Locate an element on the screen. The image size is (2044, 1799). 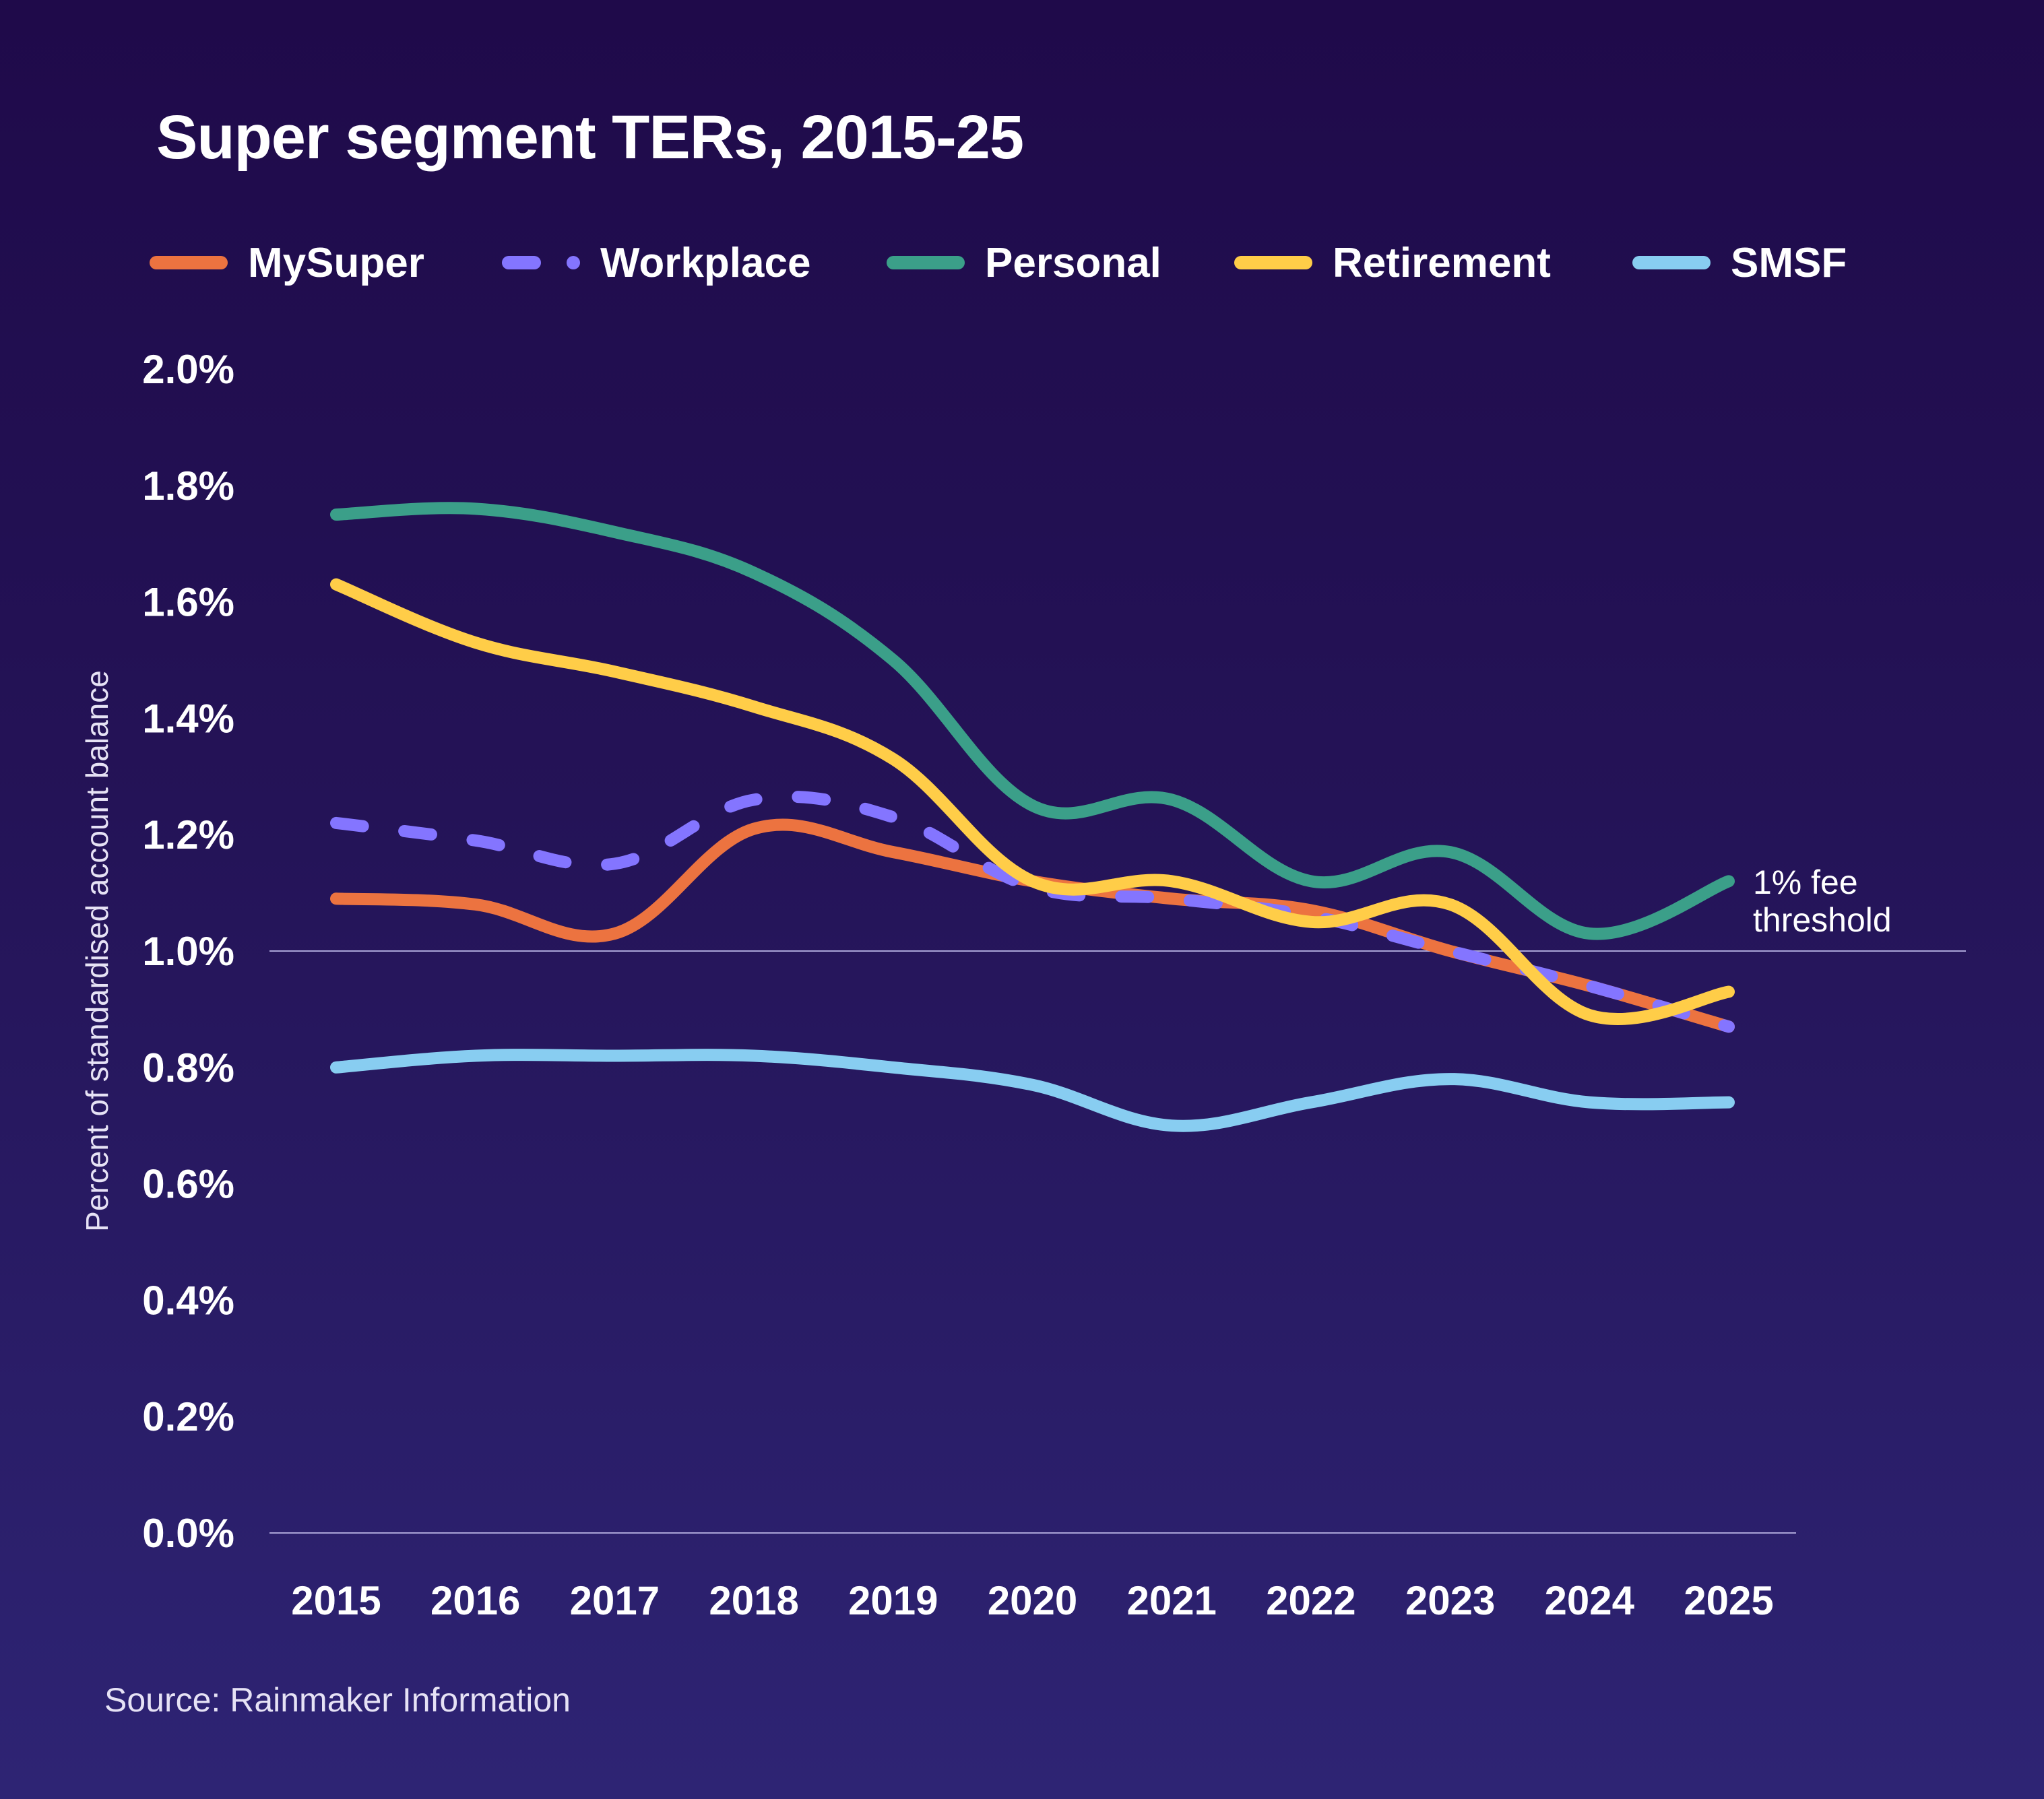
y-tick-label: 1.0% is located at coordinates (188, 951).